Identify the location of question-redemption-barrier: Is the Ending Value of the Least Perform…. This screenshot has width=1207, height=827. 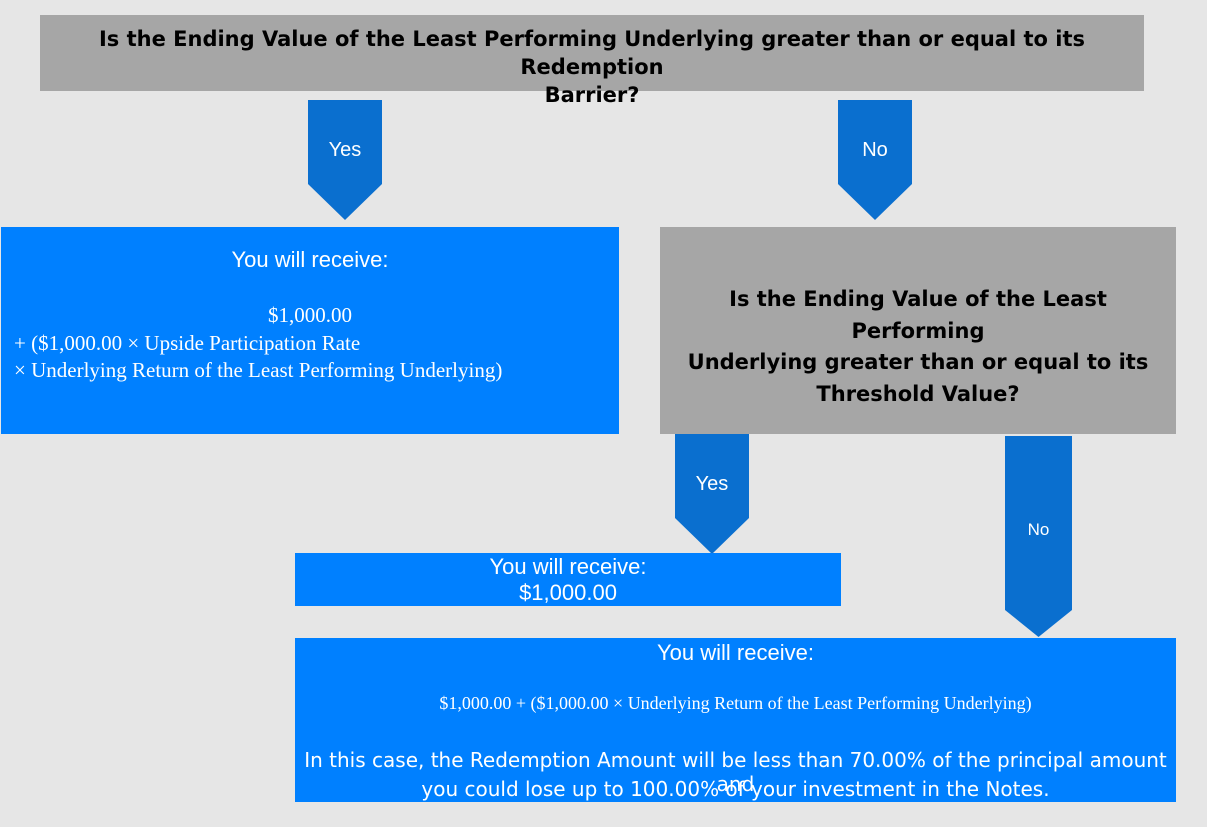
(592, 61).